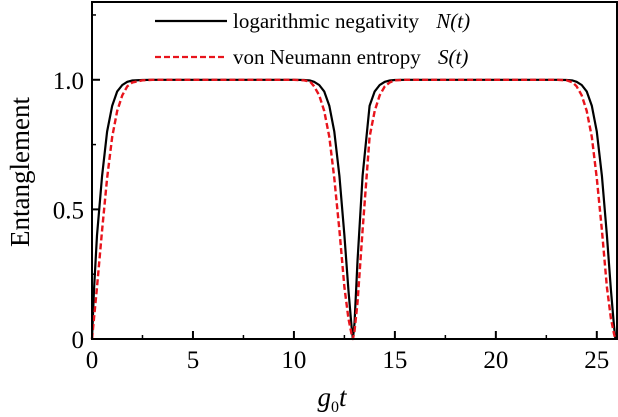 This screenshot has height=417, width=618. Describe the element at coordinates (92, 360) in the screenshot. I see `x-tick-label: 0` at that location.